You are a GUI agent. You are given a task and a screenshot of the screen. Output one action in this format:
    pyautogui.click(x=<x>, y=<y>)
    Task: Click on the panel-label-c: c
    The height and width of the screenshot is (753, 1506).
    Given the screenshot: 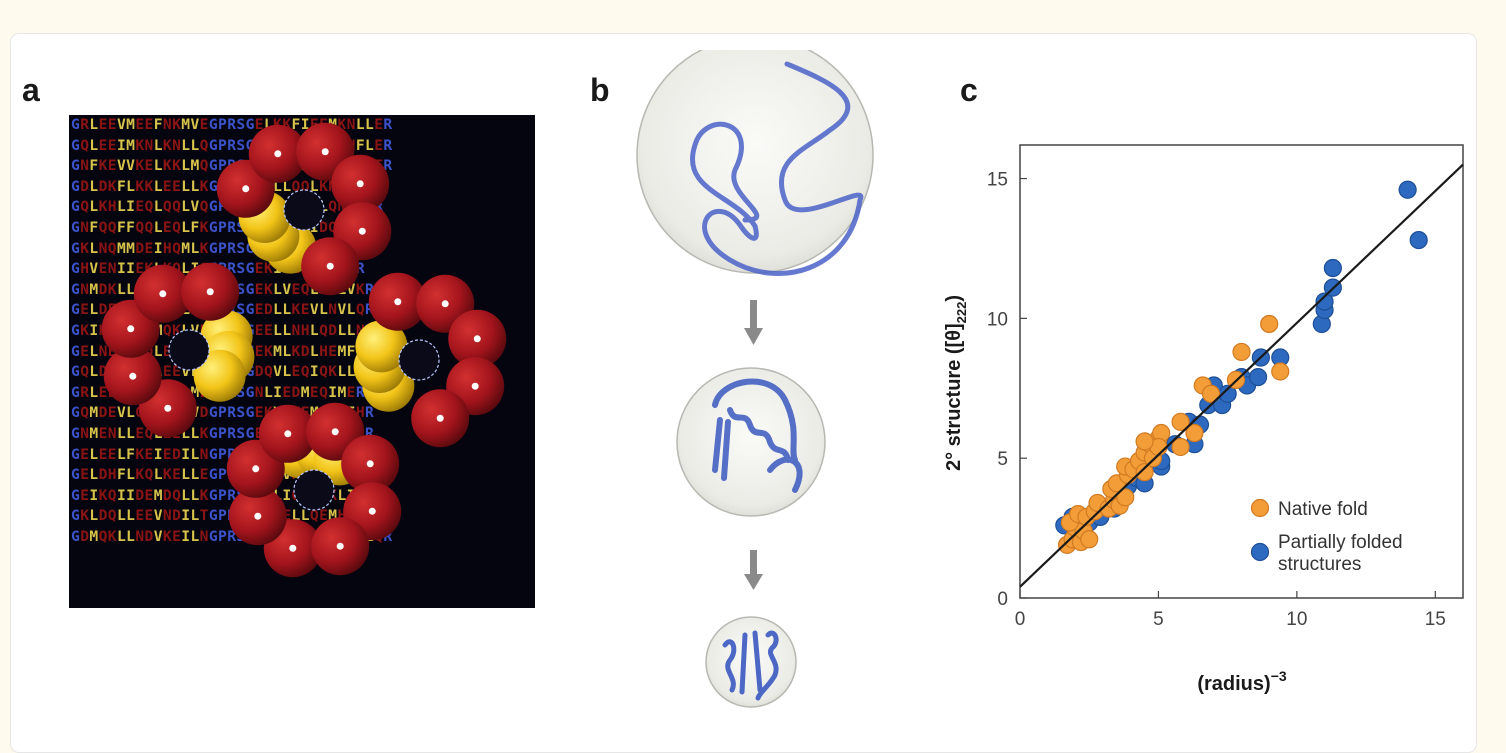 What is the action you would take?
    pyautogui.click(x=969, y=90)
    